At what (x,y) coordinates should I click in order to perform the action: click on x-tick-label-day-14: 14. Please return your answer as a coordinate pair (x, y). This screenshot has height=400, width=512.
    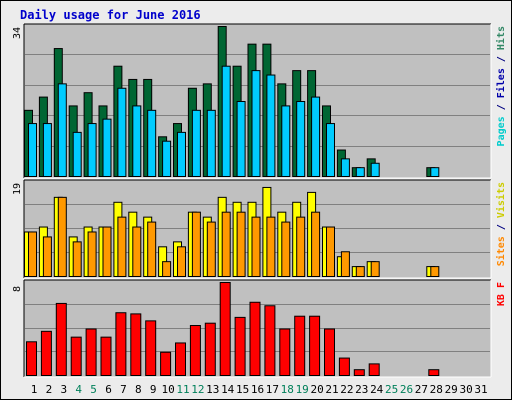
    Looking at the image, I should click on (228, 389).